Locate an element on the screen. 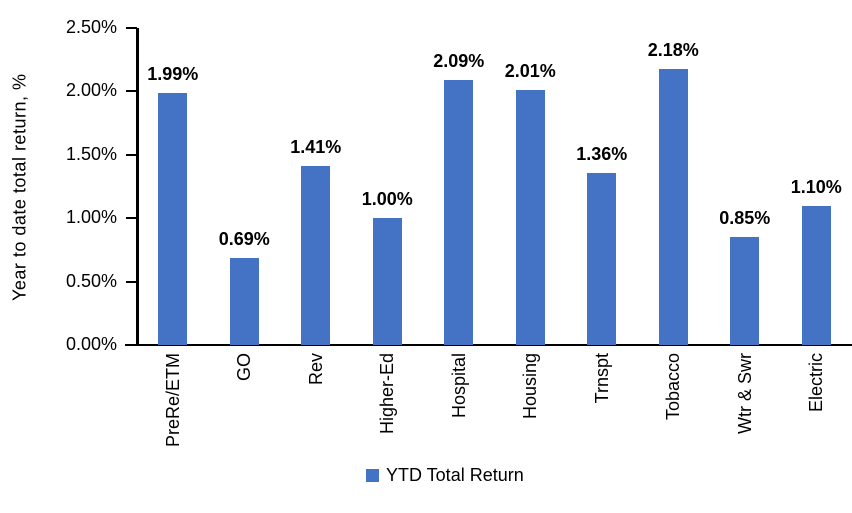  y-tick-label: 0.00% is located at coordinates (91, 344).